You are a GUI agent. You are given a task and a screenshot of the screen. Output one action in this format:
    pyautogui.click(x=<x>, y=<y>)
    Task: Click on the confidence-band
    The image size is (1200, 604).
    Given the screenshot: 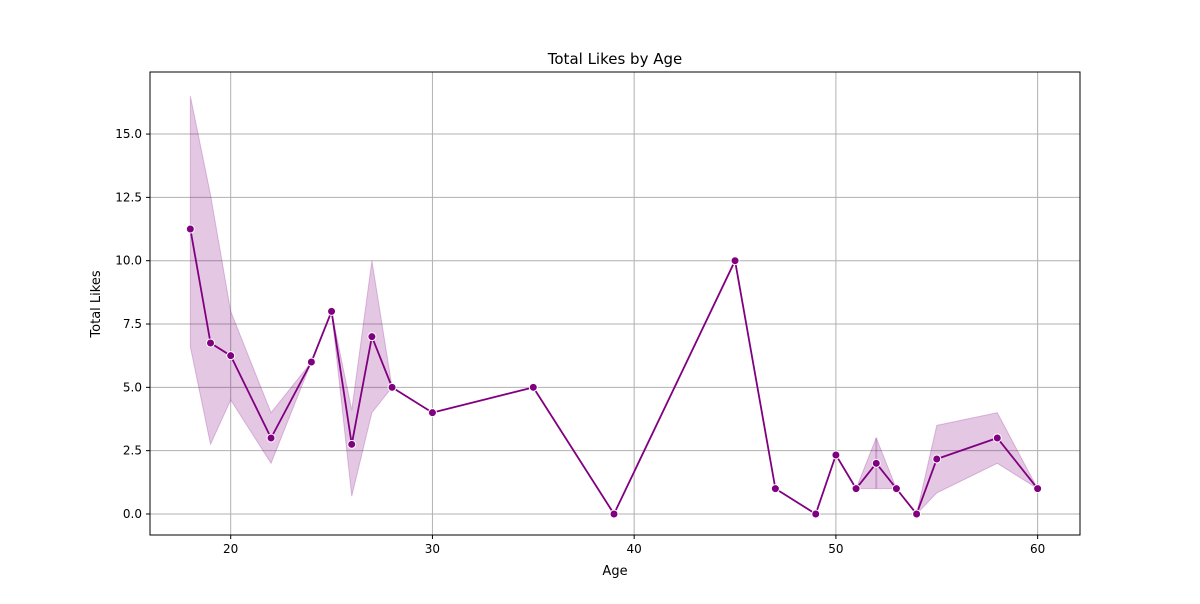 What is the action you would take?
    pyautogui.click(x=250, y=280)
    